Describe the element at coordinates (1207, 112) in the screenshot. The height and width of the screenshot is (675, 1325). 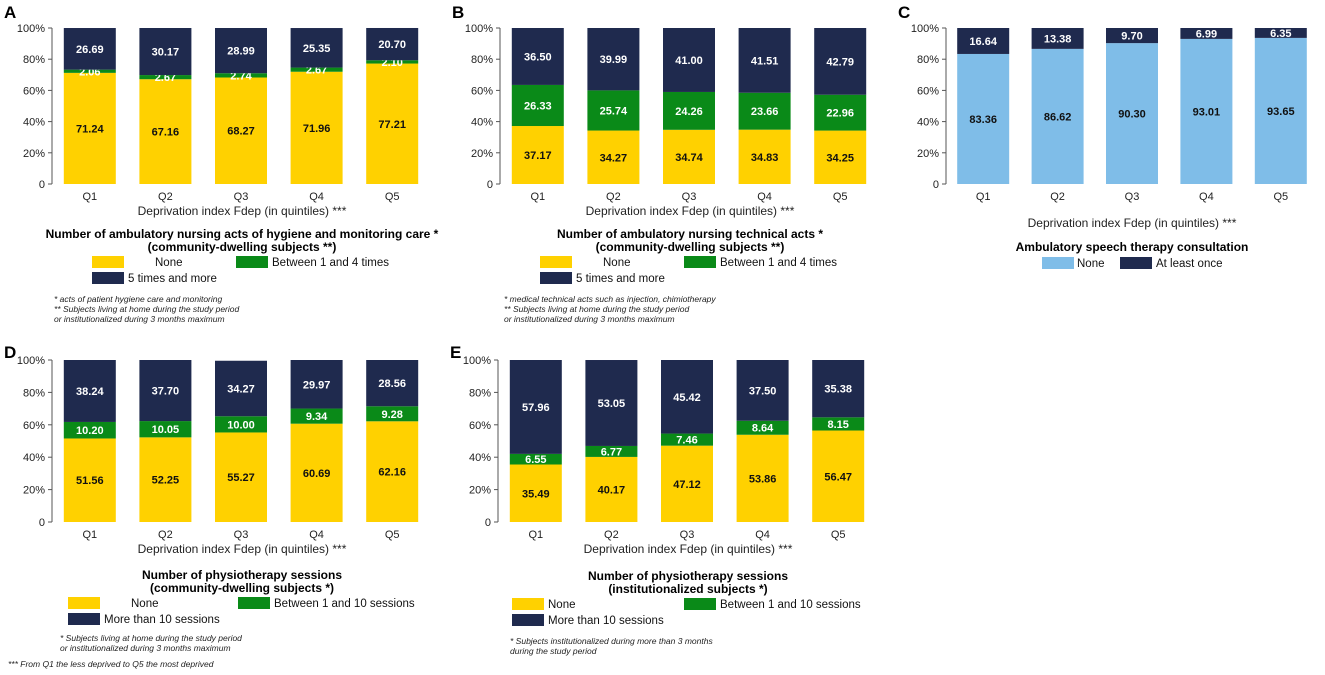
I see `data-label: 93.01` at that location.